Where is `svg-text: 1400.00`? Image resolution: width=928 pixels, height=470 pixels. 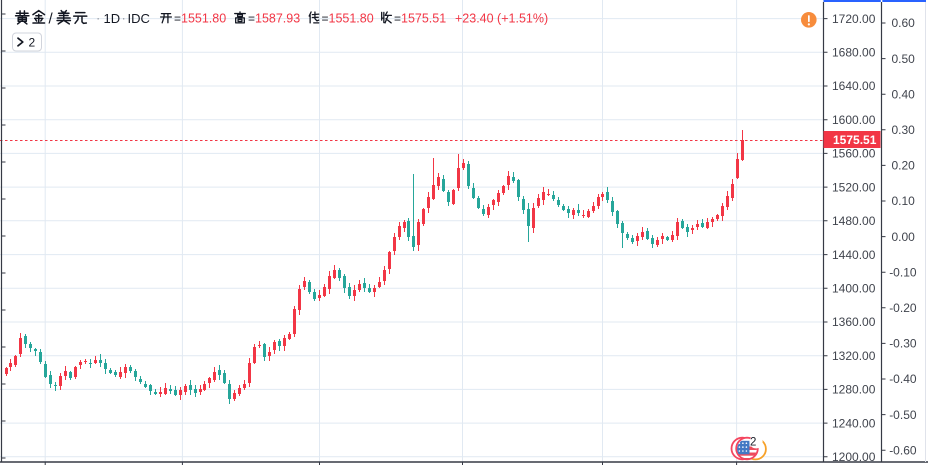
svg-text: 1400.00 is located at coordinates (854, 289).